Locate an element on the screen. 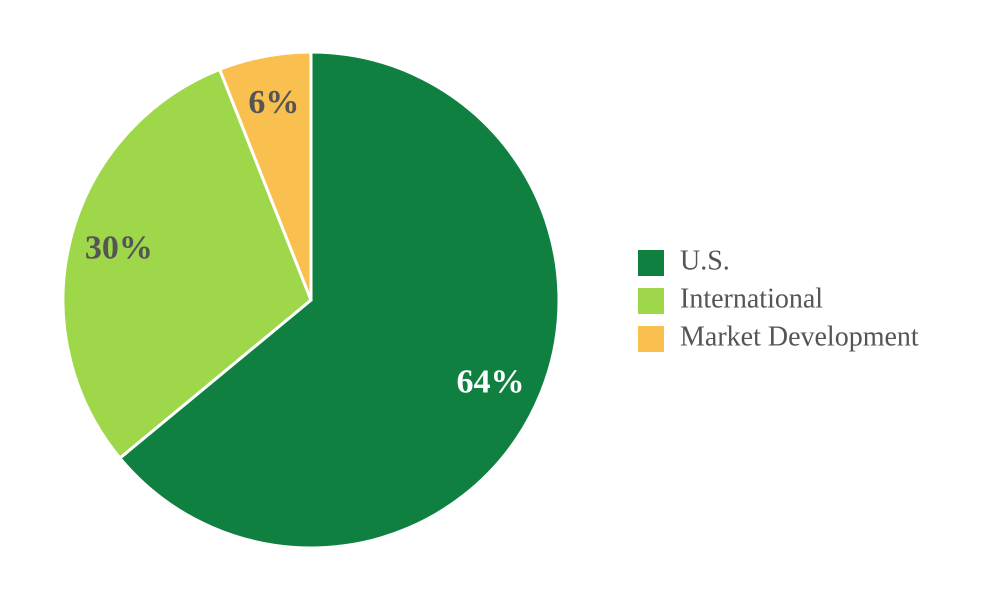 This screenshot has width=1000, height=600. legend-label: Market Development is located at coordinates (799, 336).